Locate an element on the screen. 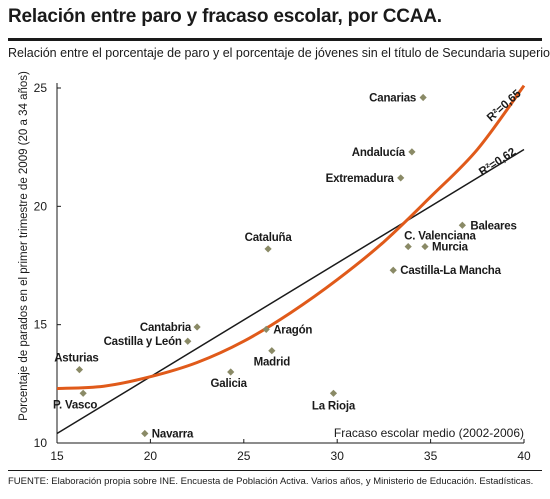  x-tick-label: 40 is located at coordinates (524, 456).